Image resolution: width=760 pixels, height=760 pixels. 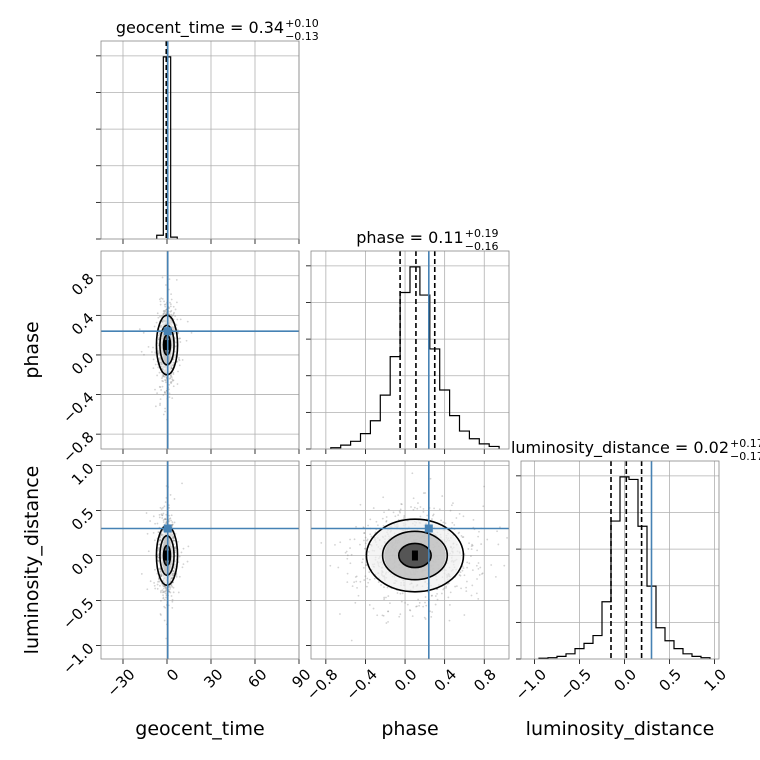 What do you see at coordinates (620, 448) in the screenshot?
I see `panel-title: luminosity_distance = 0.02` at bounding box center [620, 448].